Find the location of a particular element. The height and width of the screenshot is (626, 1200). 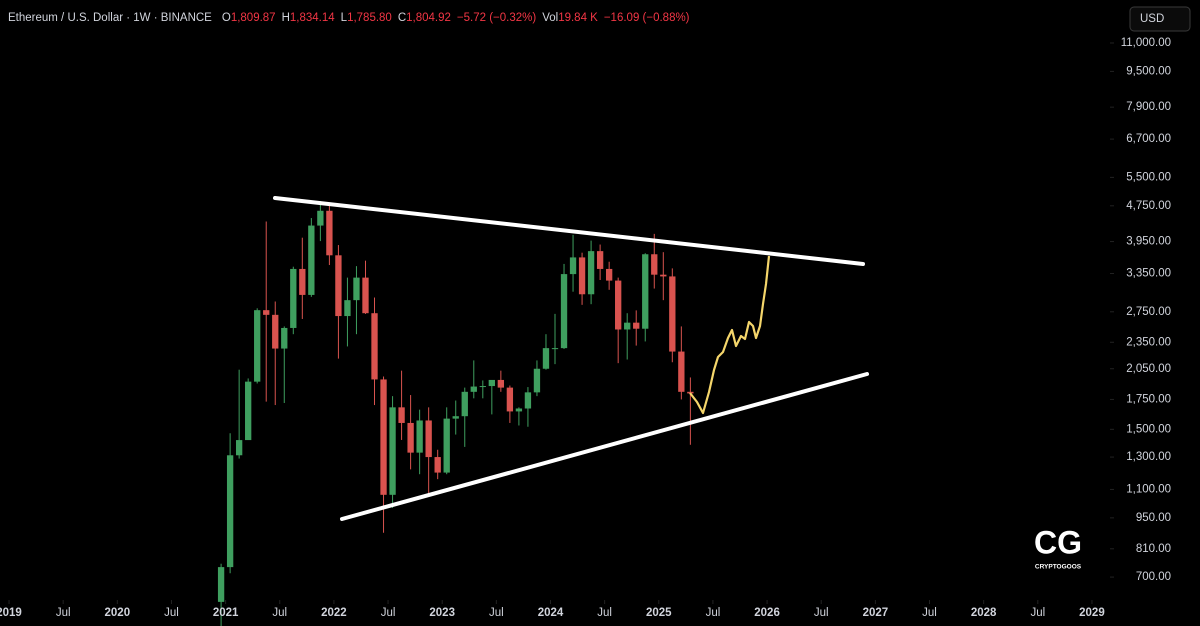

y-tick-label: 2,050.00 is located at coordinates (1148, 369).